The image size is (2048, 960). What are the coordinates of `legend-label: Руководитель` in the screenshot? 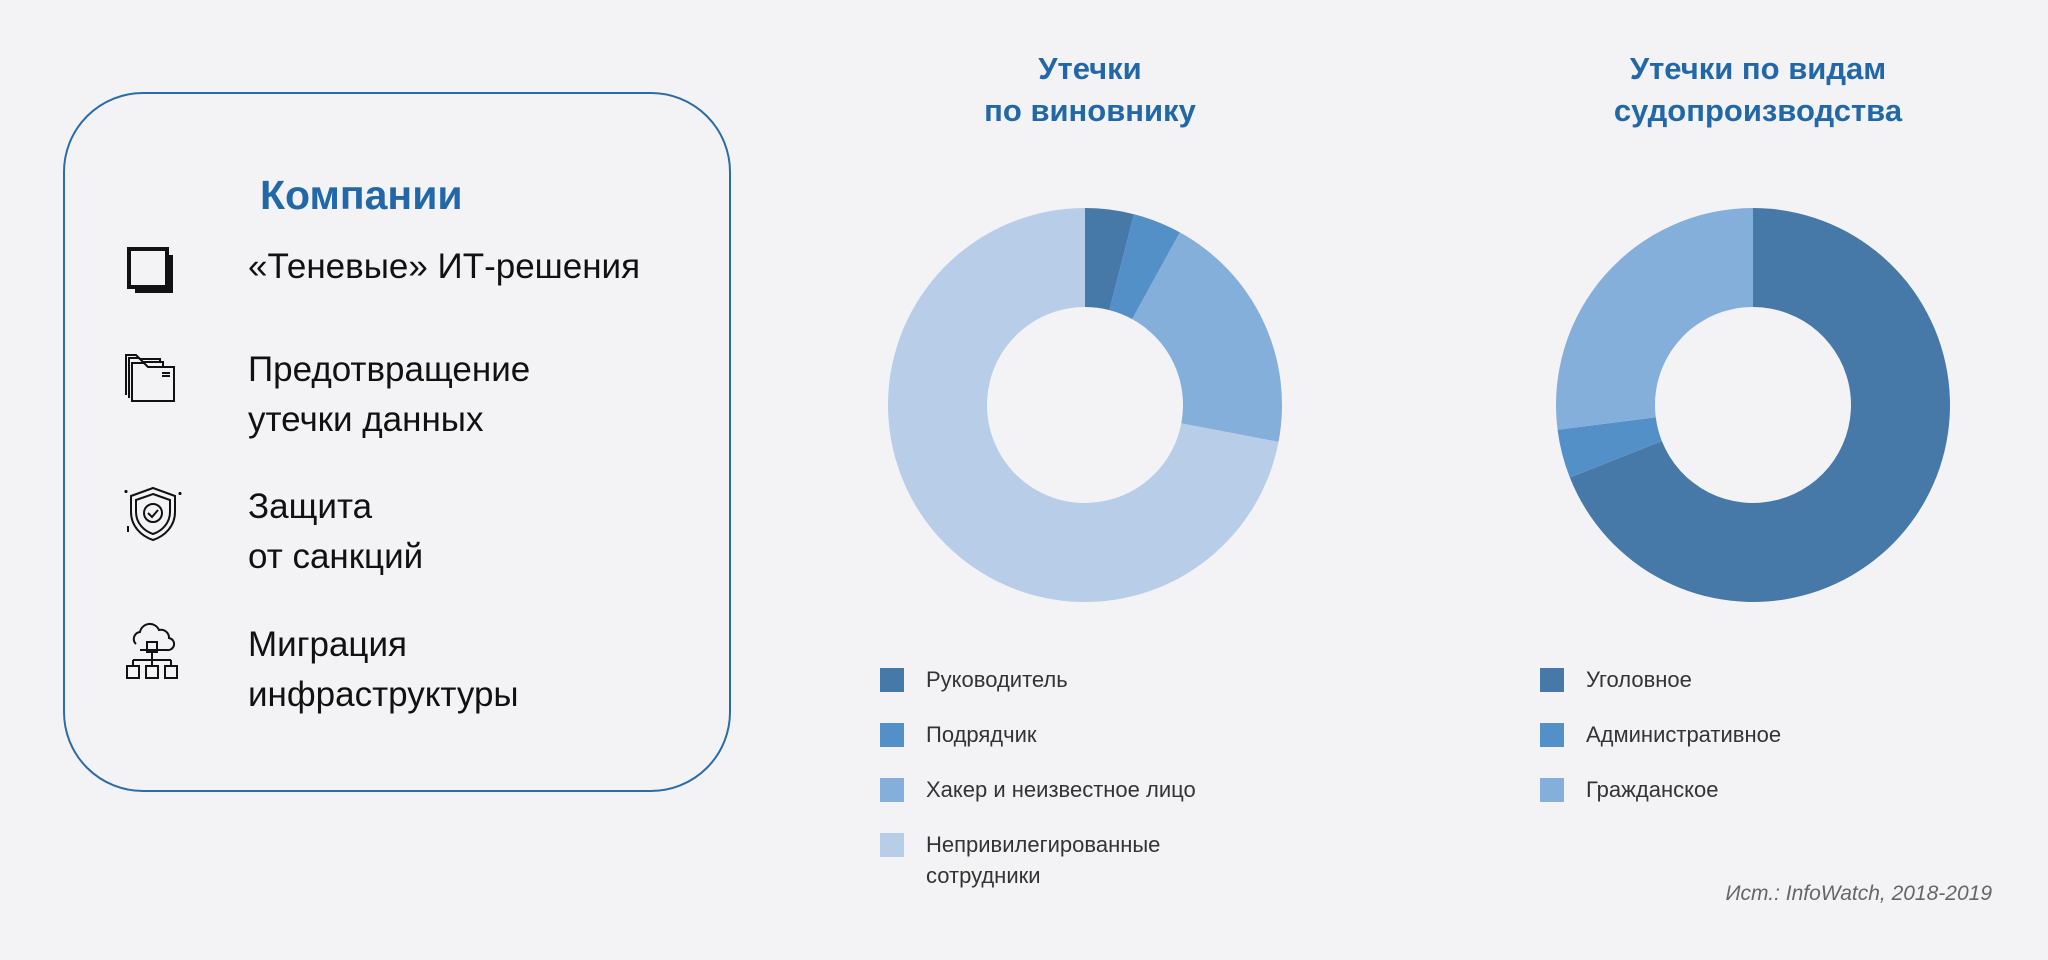 It's located at (997, 679).